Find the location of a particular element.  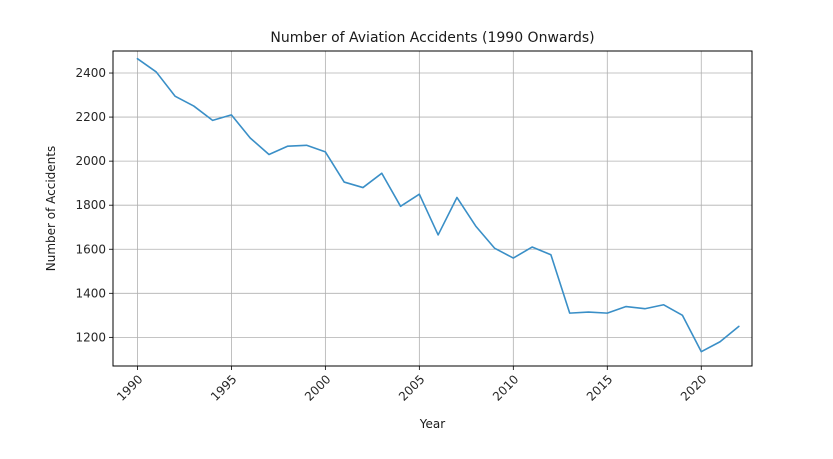

y-tick-label: 1400 is located at coordinates (90, 293).